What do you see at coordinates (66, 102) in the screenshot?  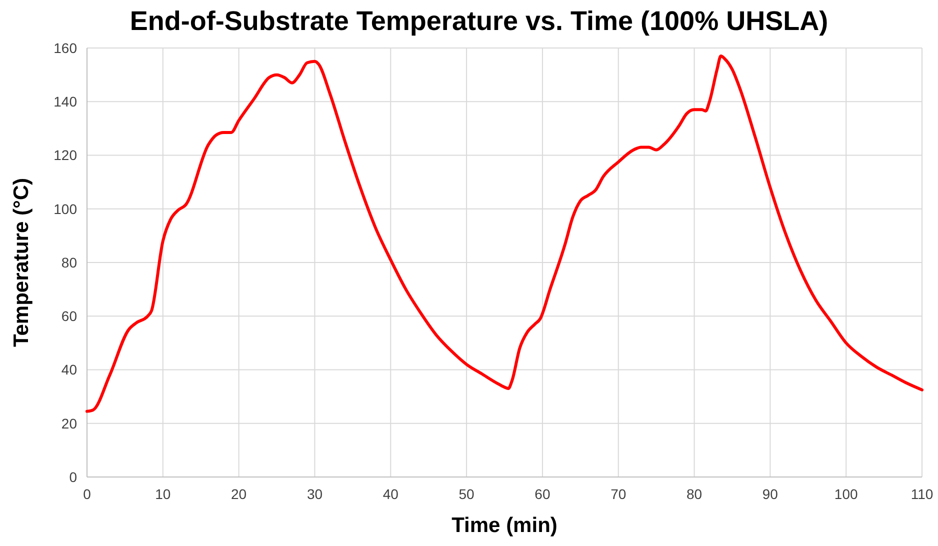 I see `y-tick-label: 140` at bounding box center [66, 102].